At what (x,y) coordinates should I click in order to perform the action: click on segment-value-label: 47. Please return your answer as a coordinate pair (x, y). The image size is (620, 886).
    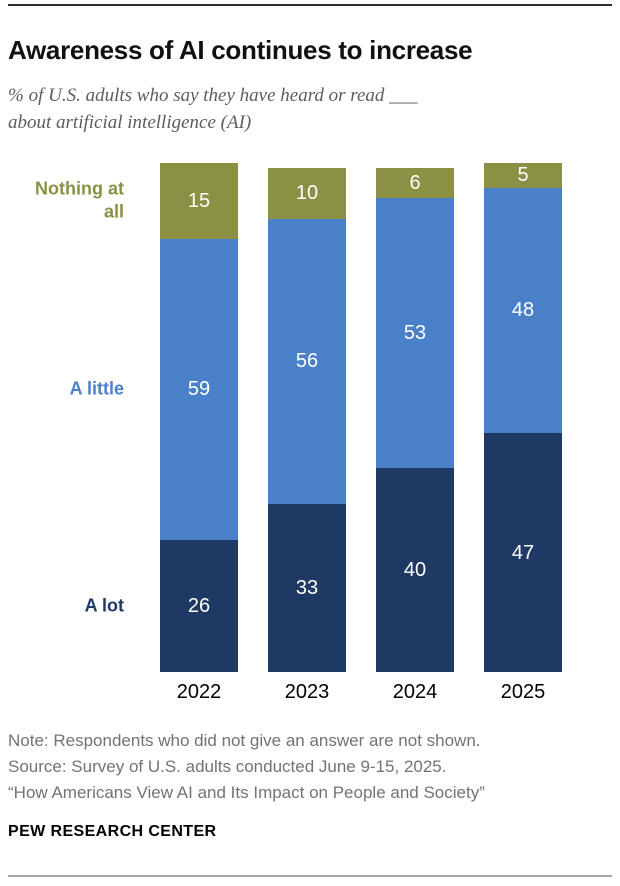
    Looking at the image, I should click on (523, 552).